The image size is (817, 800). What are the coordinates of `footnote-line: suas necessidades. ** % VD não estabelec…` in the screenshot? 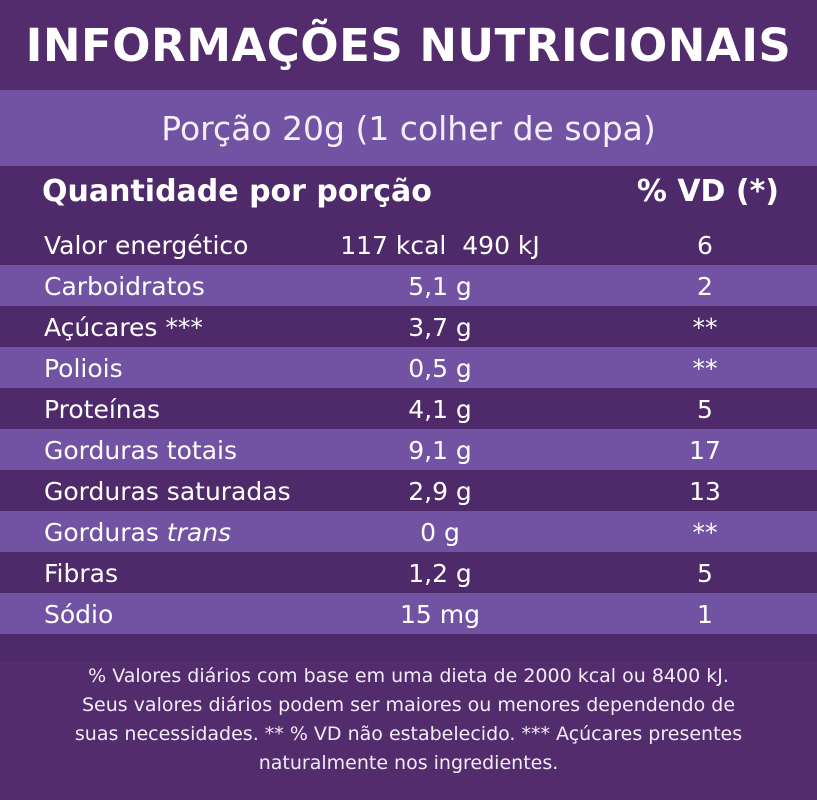 It's located at (408, 734).